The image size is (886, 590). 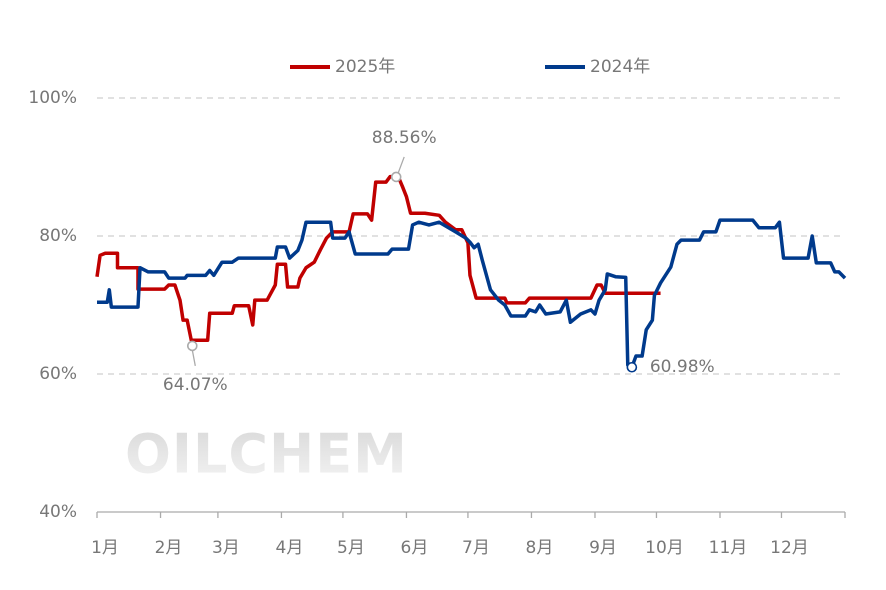 What do you see at coordinates (58, 374) in the screenshot?
I see `y-tick-label: 60%` at bounding box center [58, 374].